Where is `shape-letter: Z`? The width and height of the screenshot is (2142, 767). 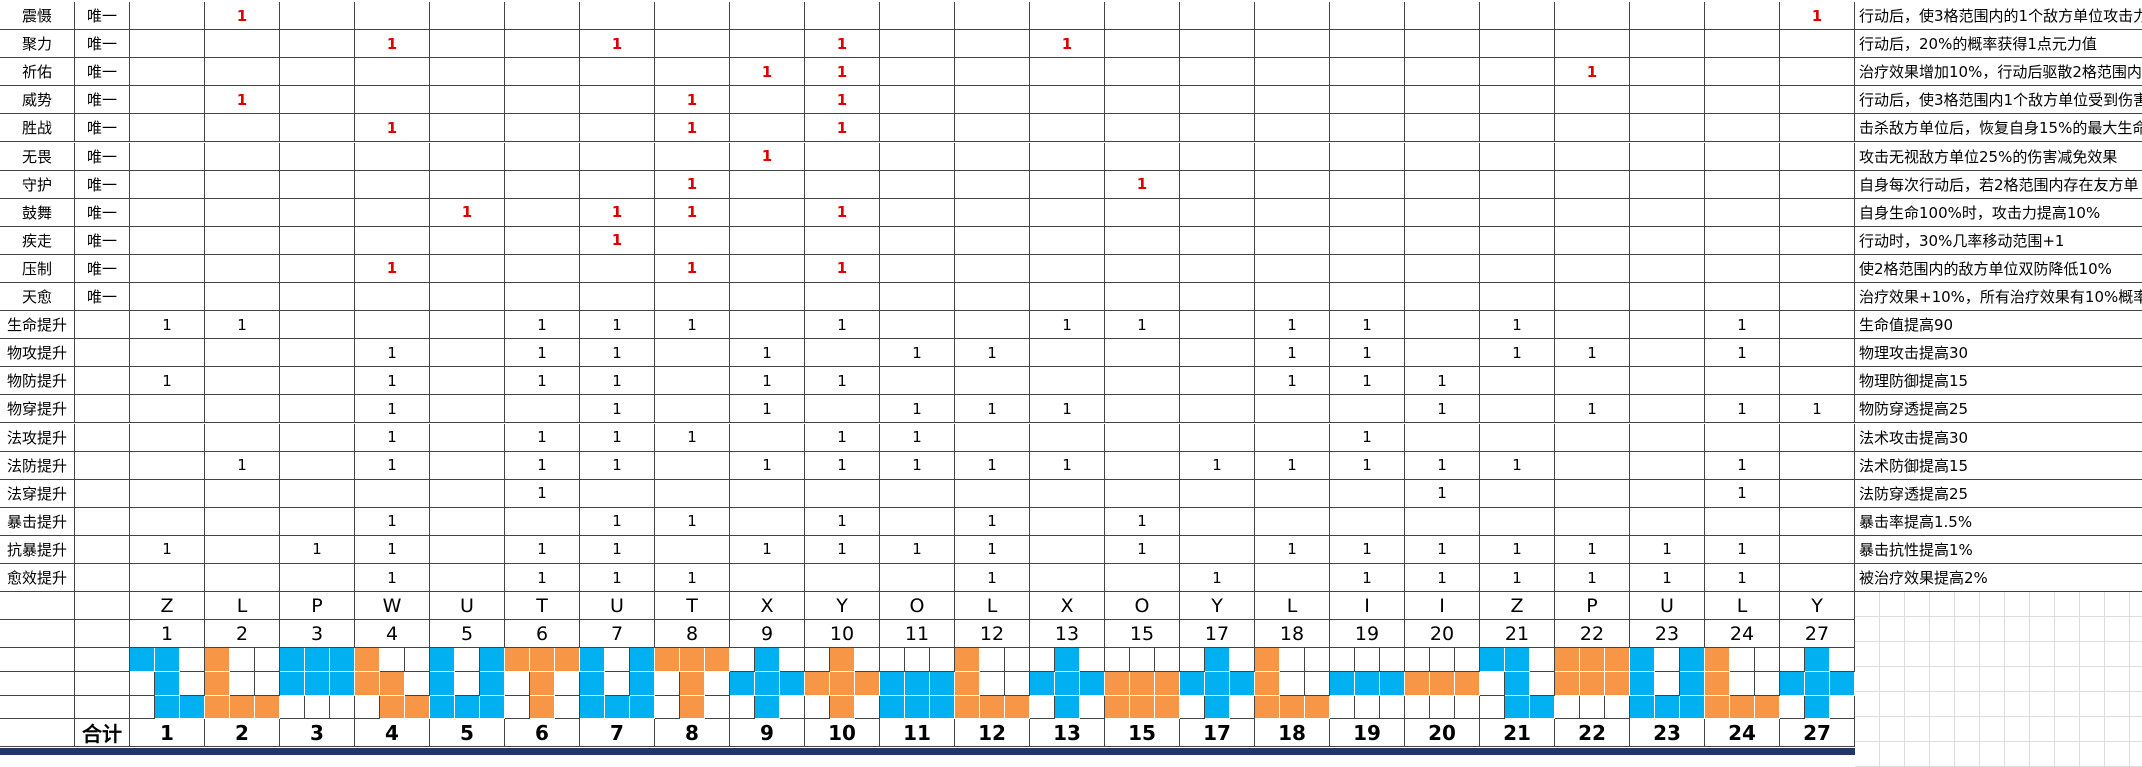 shape-letter: Z is located at coordinates (167, 606).